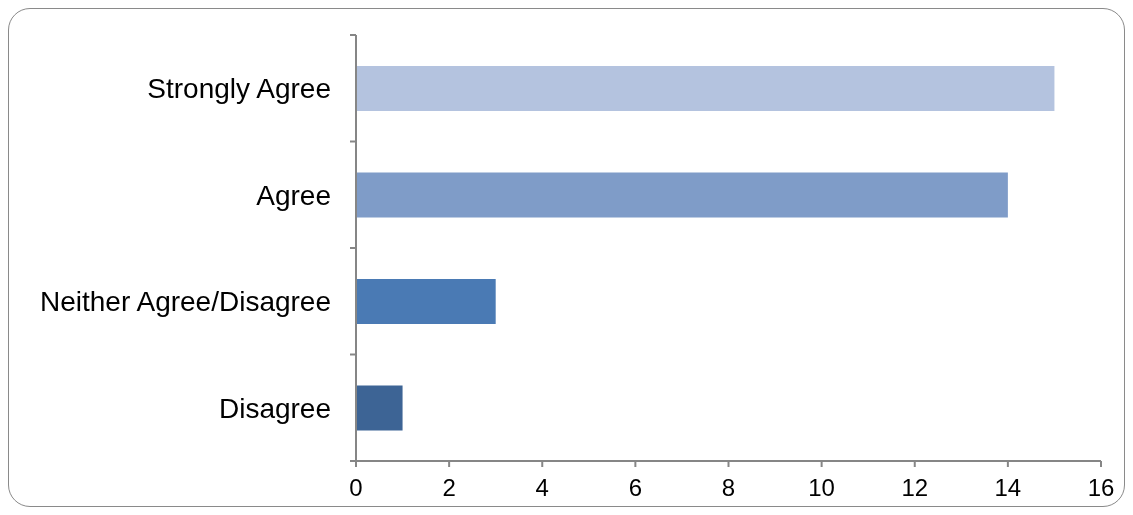 This screenshot has height=515, width=1133. Describe the element at coordinates (1101, 488) in the screenshot. I see `x-tick-label: 16` at that location.